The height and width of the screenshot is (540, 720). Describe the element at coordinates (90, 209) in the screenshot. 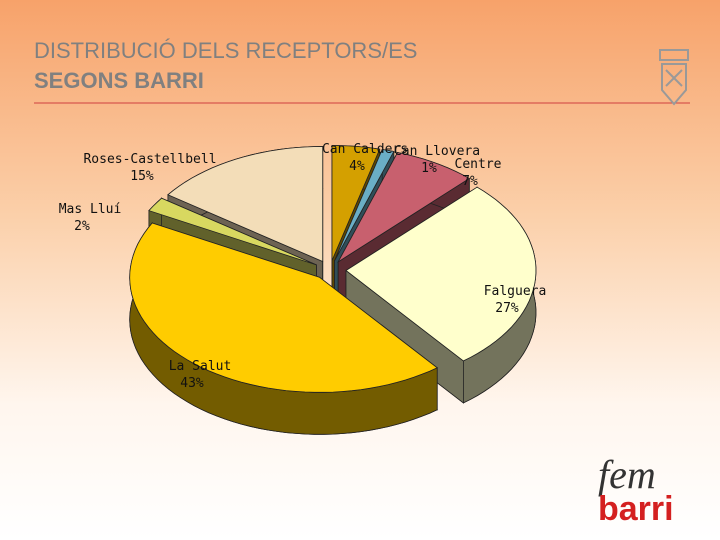

I see `category-label: Mas Lluí` at that location.